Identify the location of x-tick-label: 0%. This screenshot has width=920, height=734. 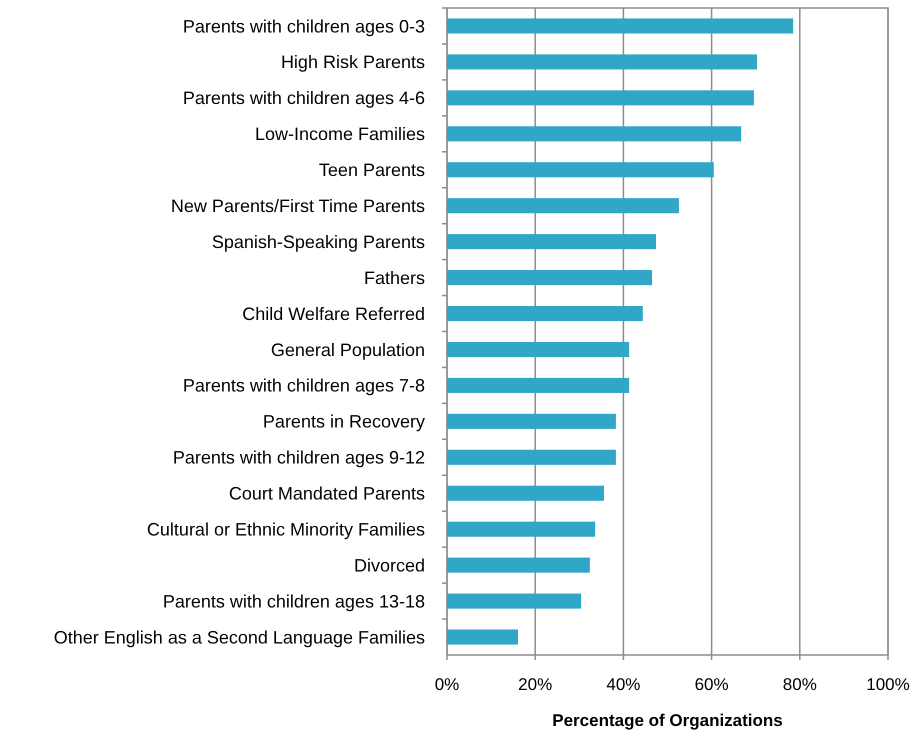
(447, 684).